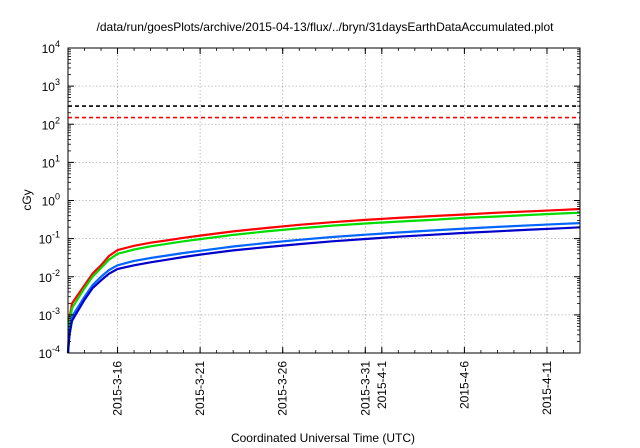 The width and height of the screenshot is (640, 448). I want to click on y-tick-label: 10¹, so click(51, 161).